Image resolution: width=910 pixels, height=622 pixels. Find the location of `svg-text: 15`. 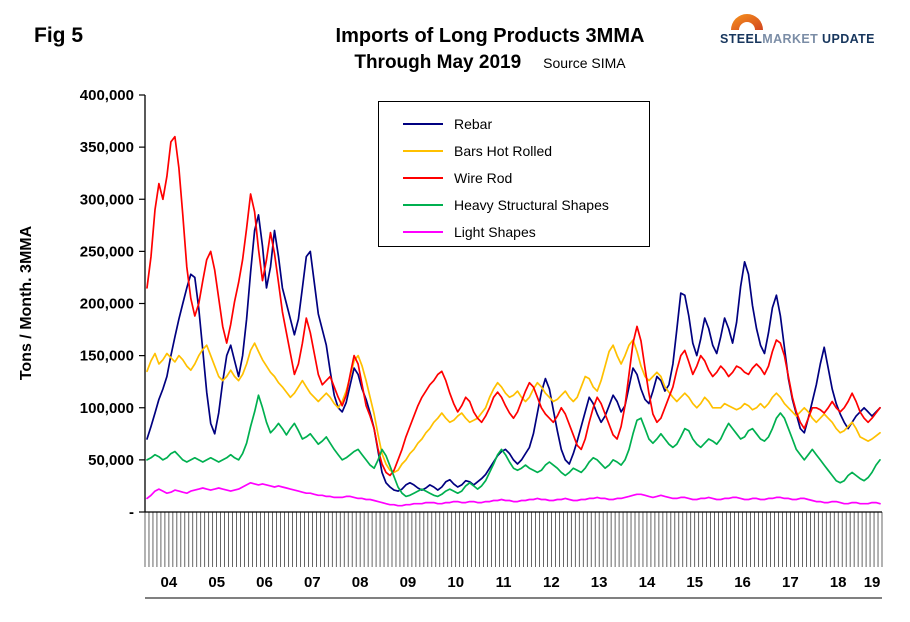

svg-text: 15 is located at coordinates (694, 582).